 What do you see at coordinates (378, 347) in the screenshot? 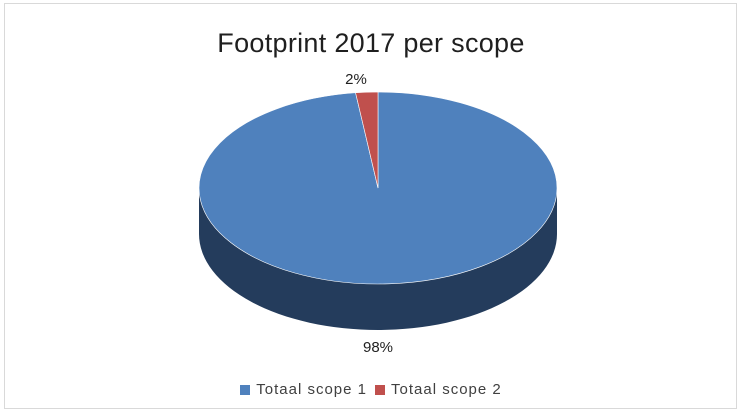
I see `data-label-1: 98%` at bounding box center [378, 347].